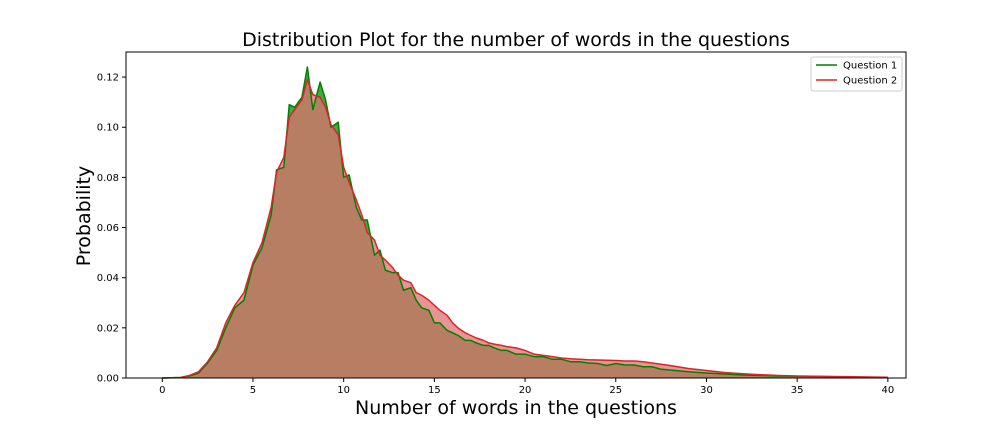 The width and height of the screenshot is (1008, 432). I want to click on x-tick-label: 30, so click(706, 390).